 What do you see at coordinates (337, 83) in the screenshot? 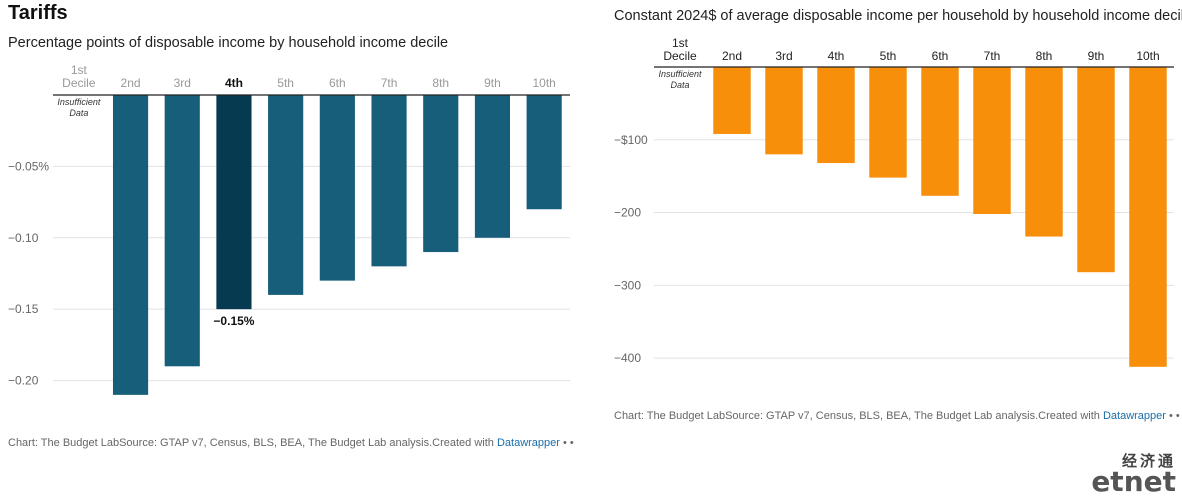
I see `chart1-x-tick-label: 6th` at bounding box center [337, 83].